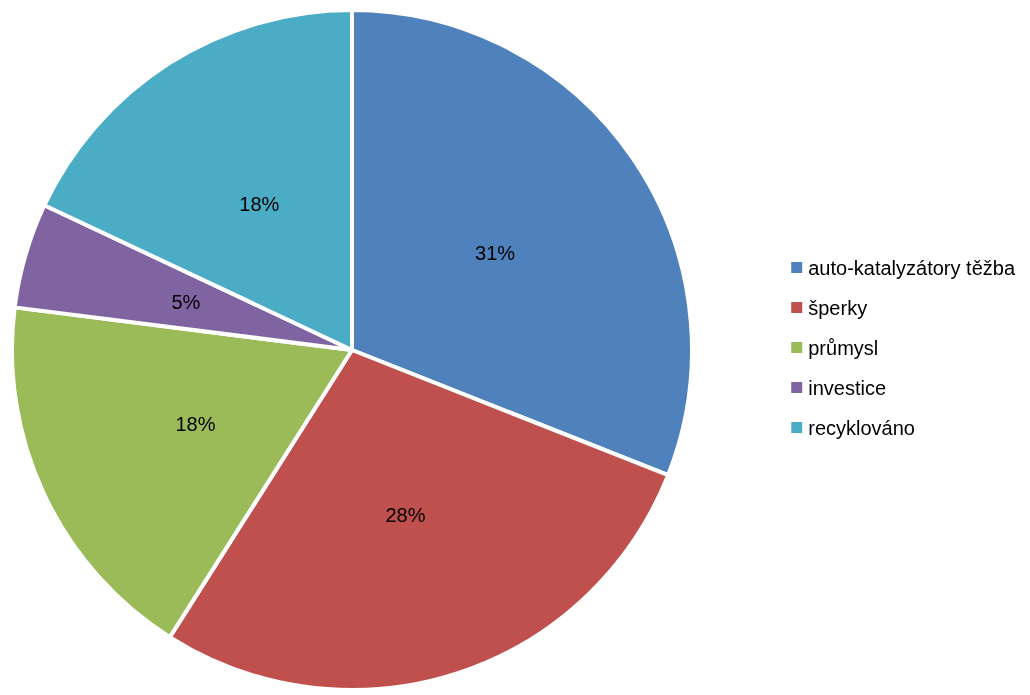  Describe the element at coordinates (843, 347) in the screenshot. I see `legend-label: průmysl` at that location.